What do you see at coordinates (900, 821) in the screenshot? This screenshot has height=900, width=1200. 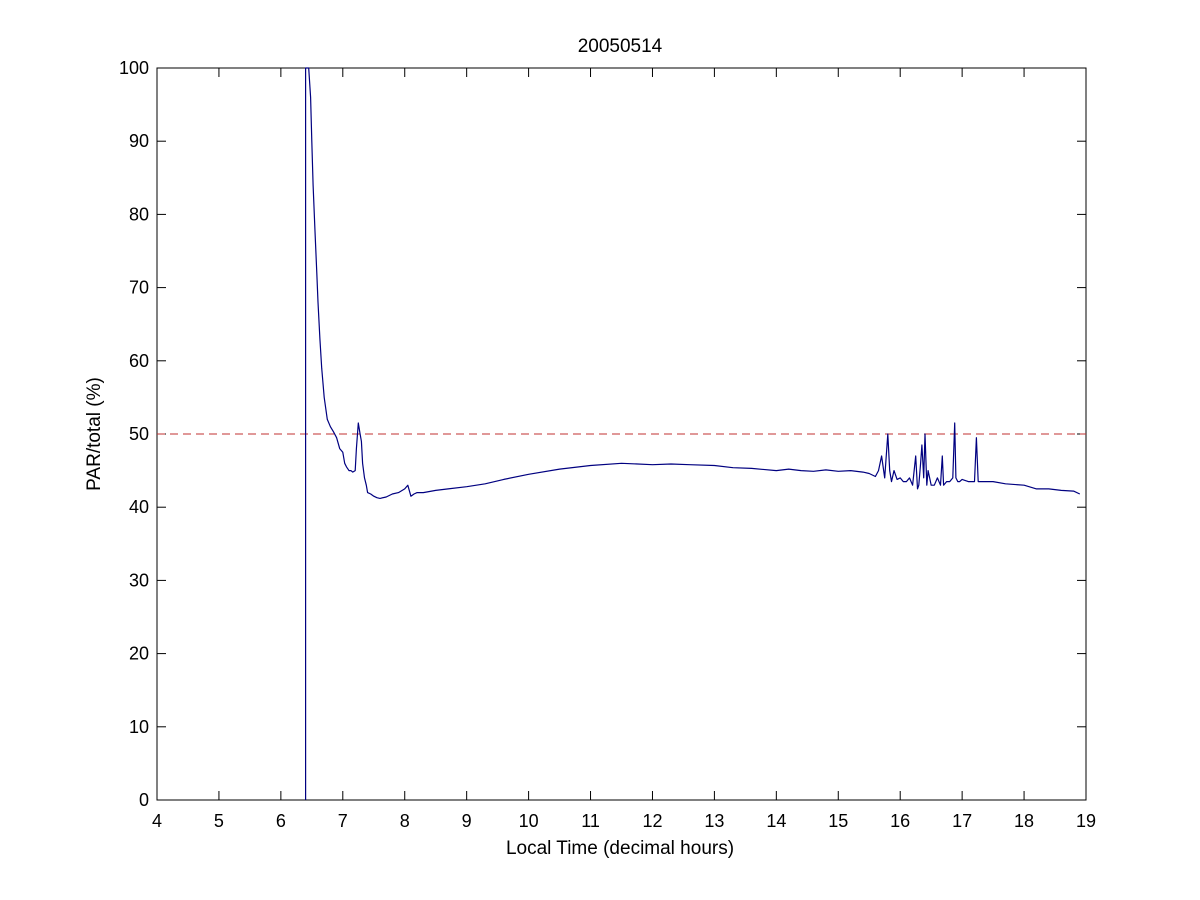 I see `x-tick-label: 16` at bounding box center [900, 821].